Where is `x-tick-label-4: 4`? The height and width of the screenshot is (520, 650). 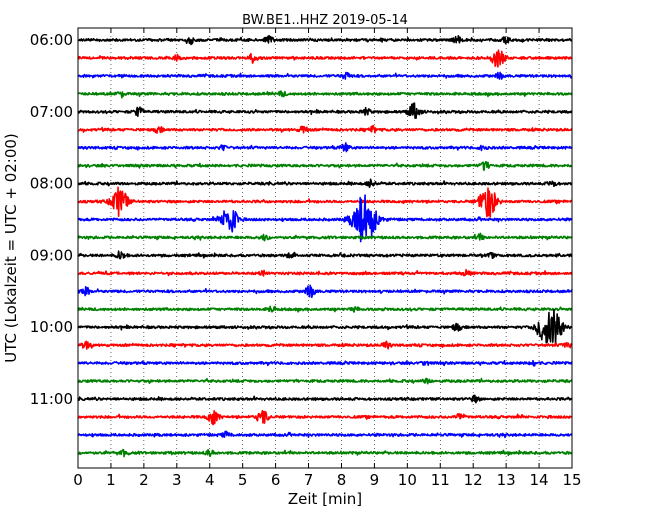 x-tick-label-4: 4 is located at coordinates (210, 480).